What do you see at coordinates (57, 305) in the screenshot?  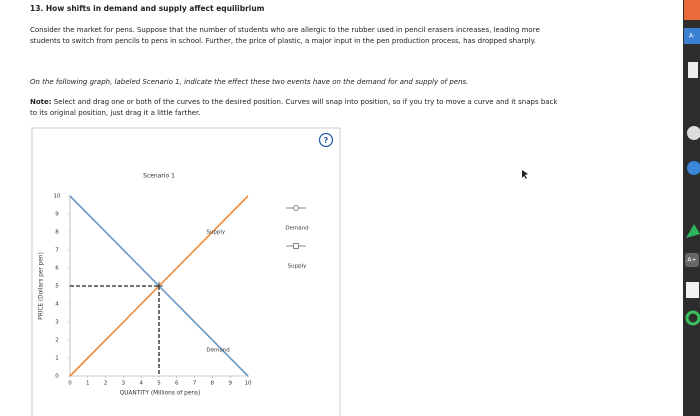 I see `y-tick-label: 4` at bounding box center [57, 305].